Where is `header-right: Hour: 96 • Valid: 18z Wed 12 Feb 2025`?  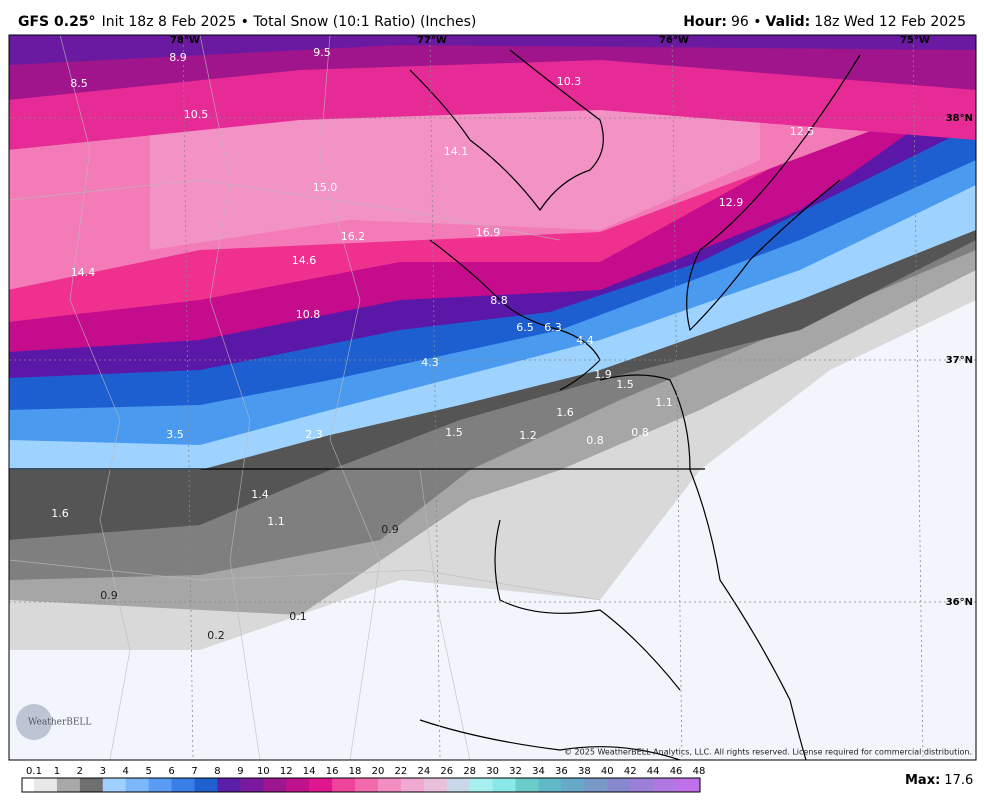 header-right: Hour: 96 • Valid: 18z Wed 12 Feb 2025 is located at coordinates (824, 22).